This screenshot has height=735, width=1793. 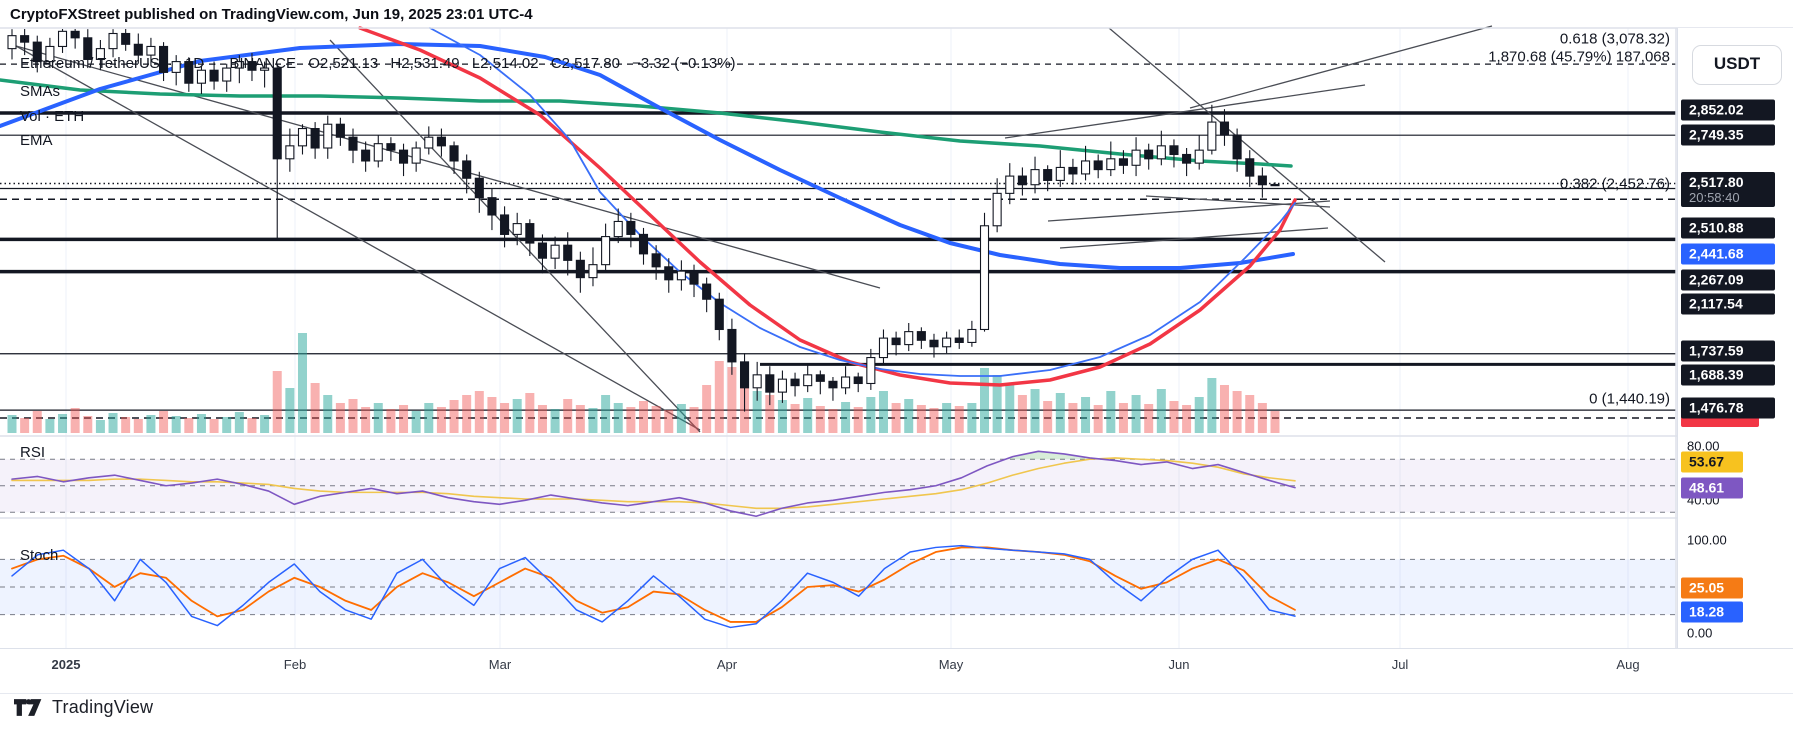 I want to click on rsi-scale-tick: 80.00, so click(x=1703, y=446).